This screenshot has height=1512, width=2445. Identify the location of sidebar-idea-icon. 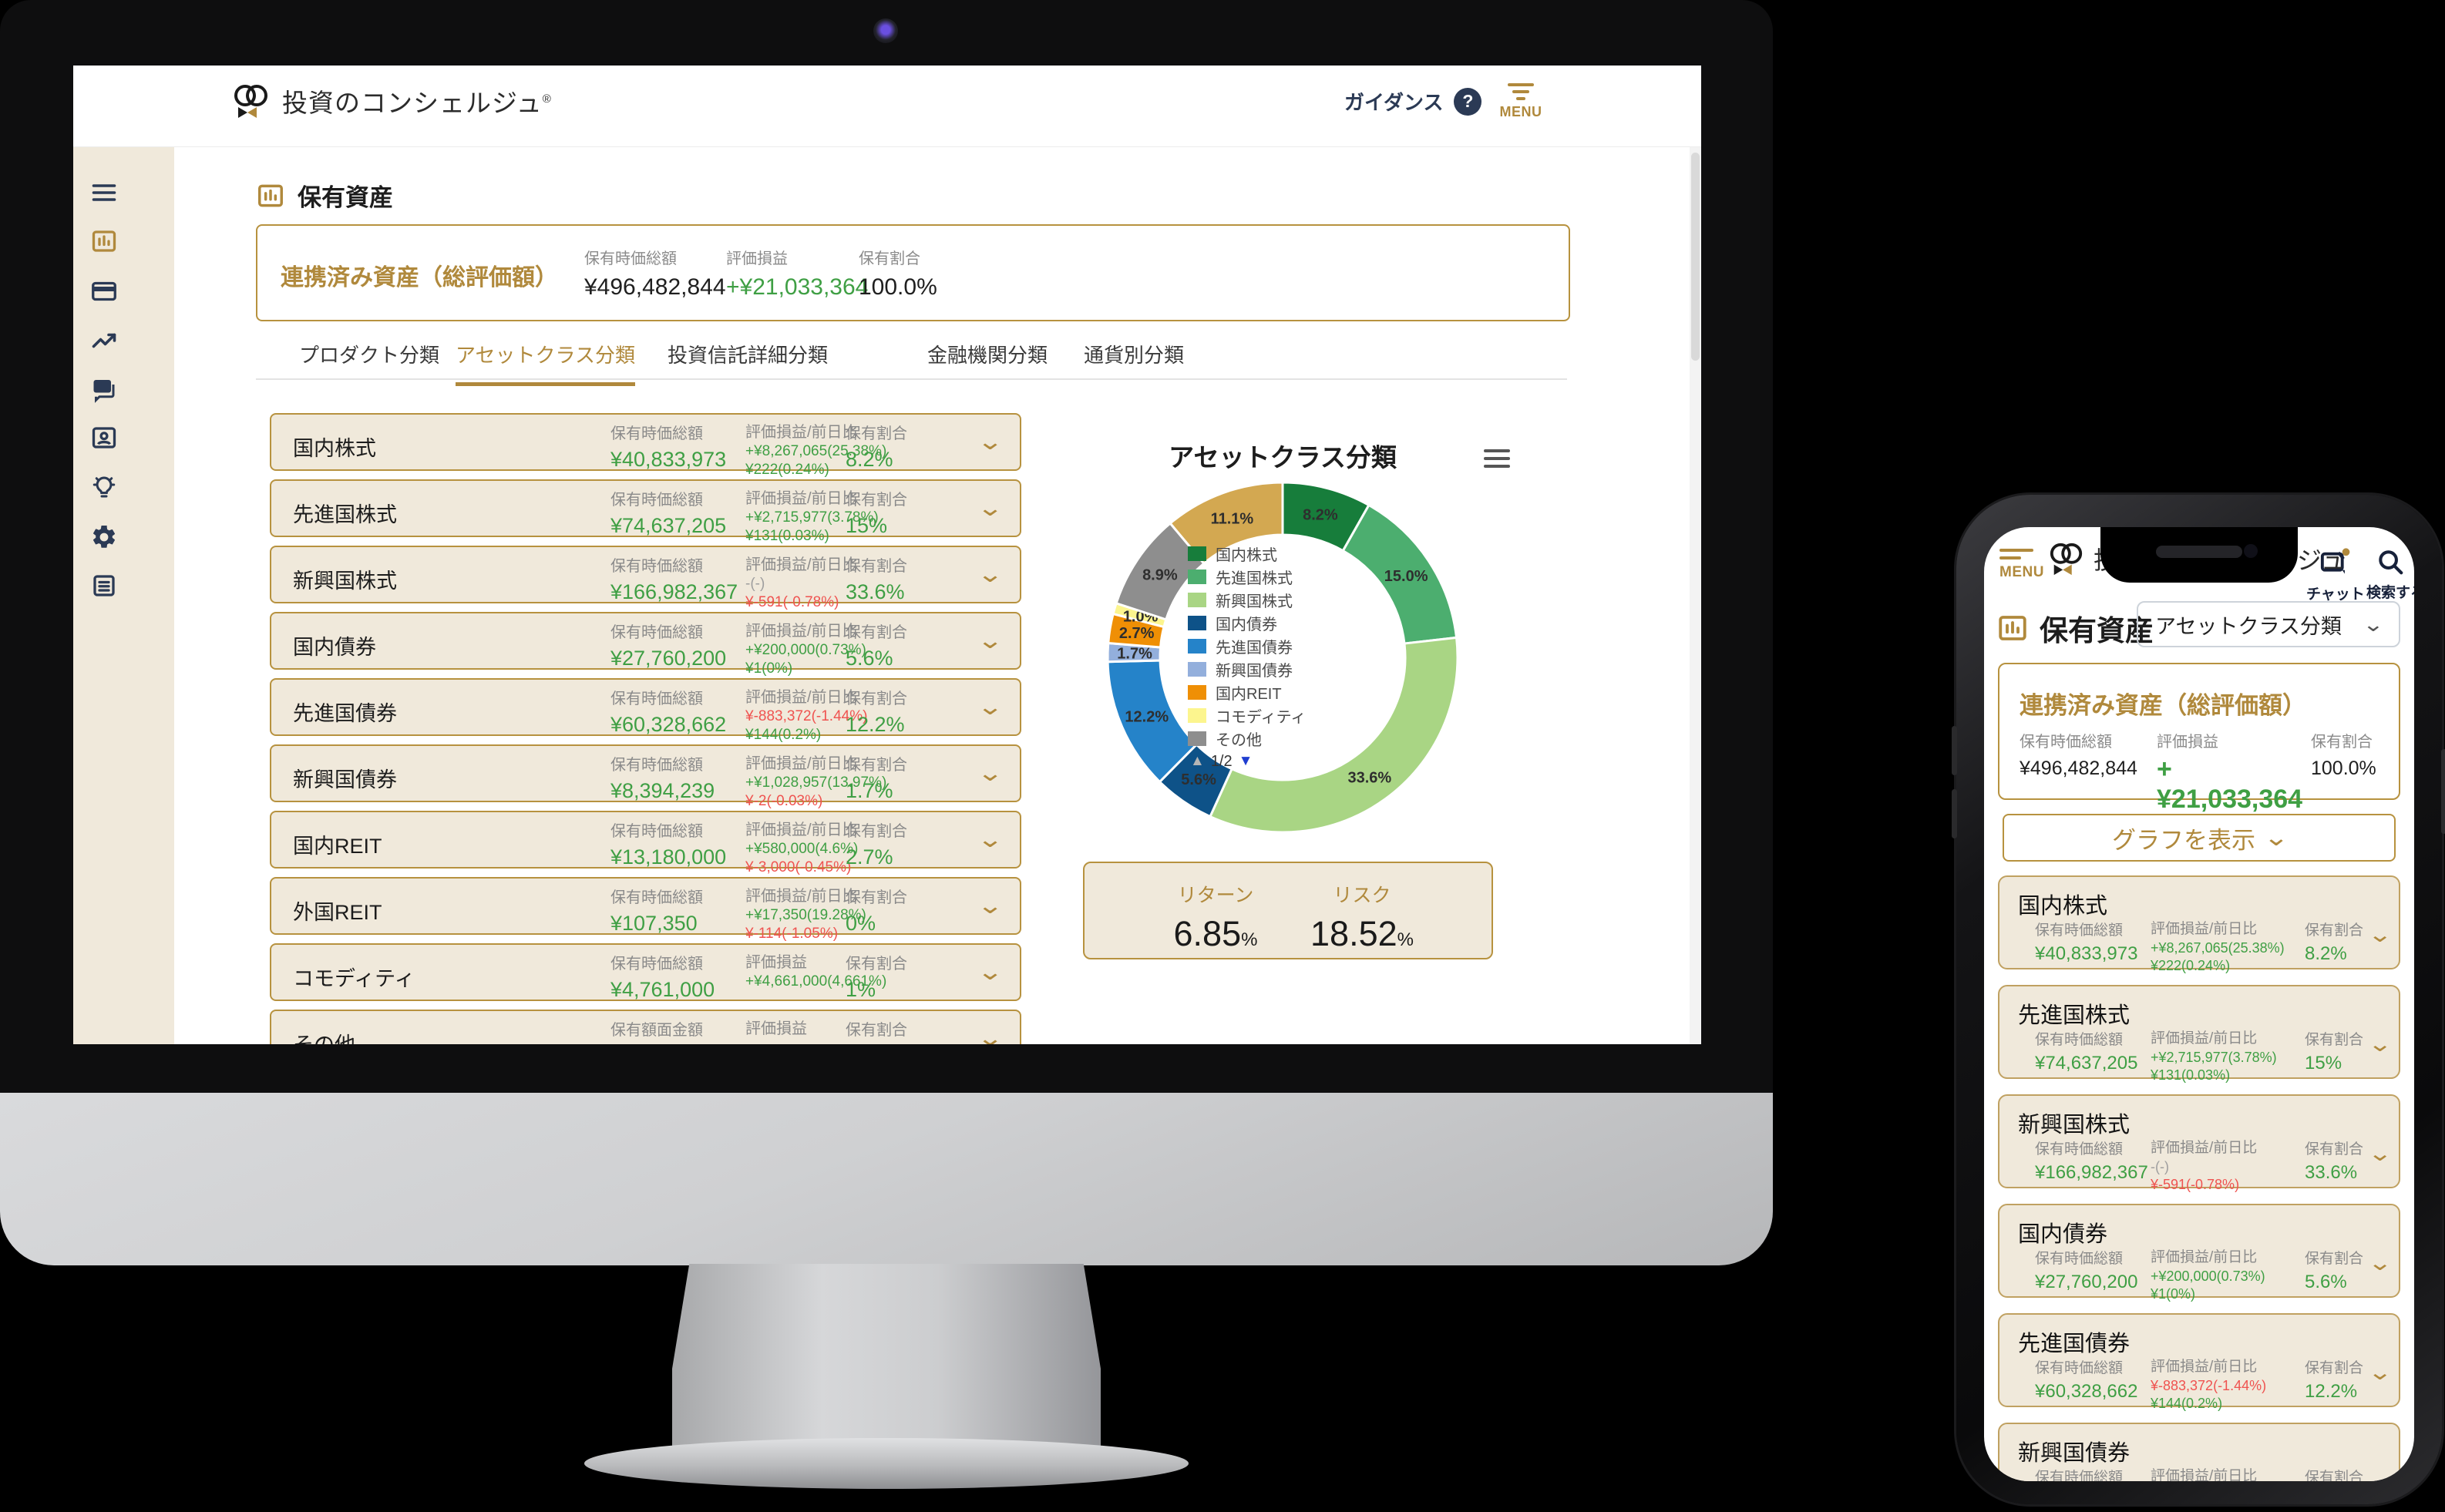
(104, 487).